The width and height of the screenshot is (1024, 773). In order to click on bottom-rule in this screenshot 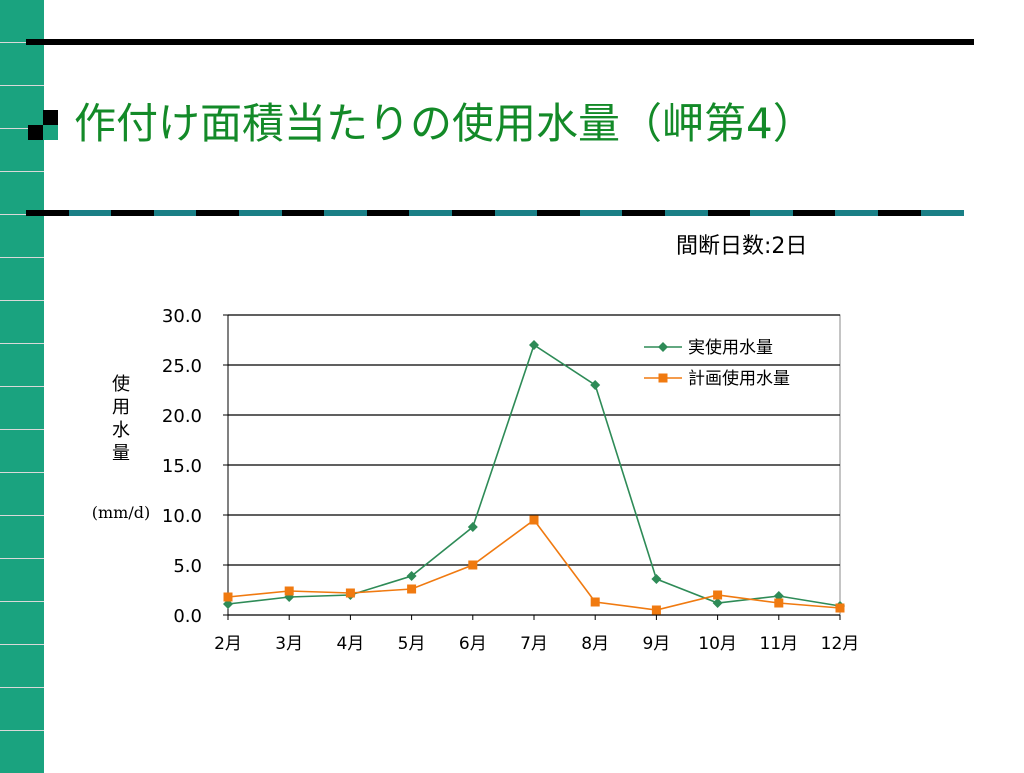, I will do `click(495, 213)`.